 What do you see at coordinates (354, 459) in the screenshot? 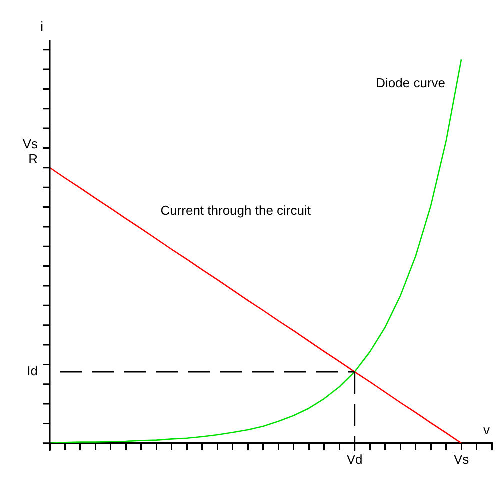
I see `x-tick-label: Vd` at bounding box center [354, 459].